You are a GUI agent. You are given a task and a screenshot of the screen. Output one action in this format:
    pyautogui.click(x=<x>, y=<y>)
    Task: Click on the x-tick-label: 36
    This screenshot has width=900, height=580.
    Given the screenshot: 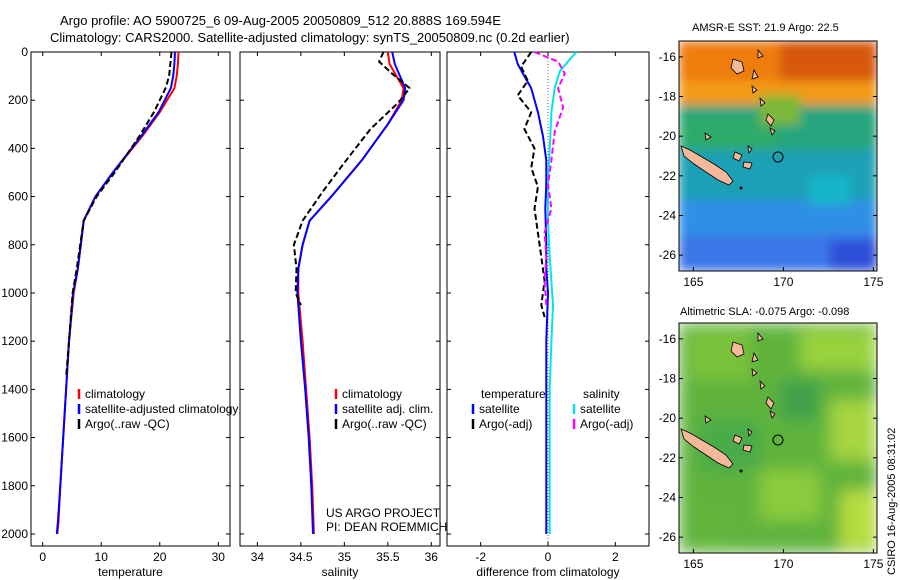 What is the action you would take?
    pyautogui.click(x=432, y=557)
    